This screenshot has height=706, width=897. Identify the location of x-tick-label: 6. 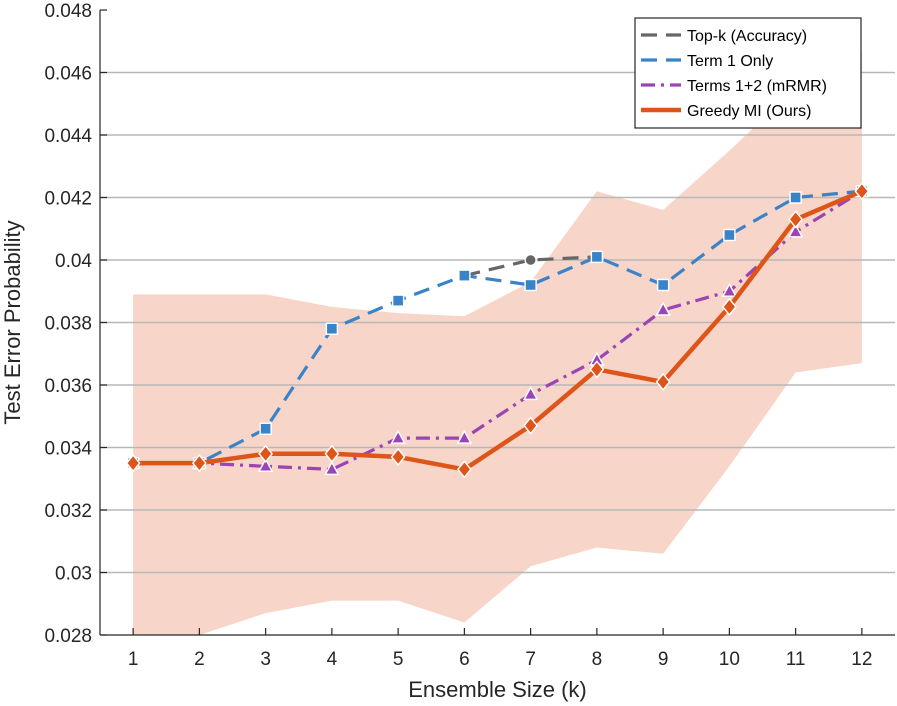
(464, 659).